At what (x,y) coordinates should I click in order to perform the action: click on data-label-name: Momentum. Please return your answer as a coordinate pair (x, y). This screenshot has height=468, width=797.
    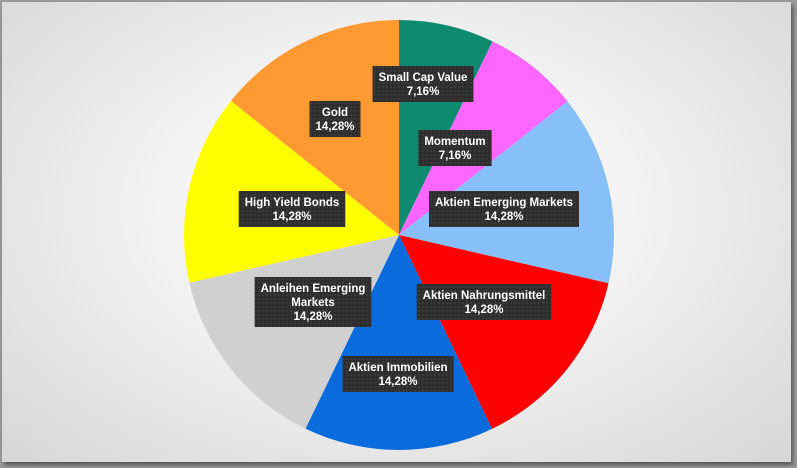
    Looking at the image, I should click on (454, 142).